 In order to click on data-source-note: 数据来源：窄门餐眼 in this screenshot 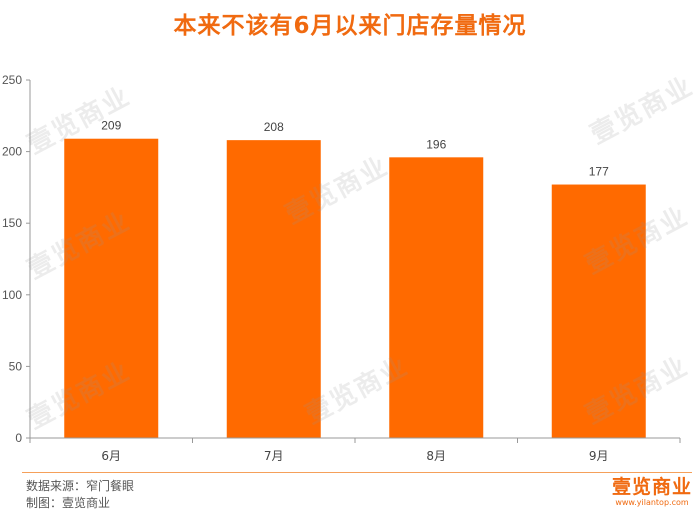, I will do `click(80, 486)`.